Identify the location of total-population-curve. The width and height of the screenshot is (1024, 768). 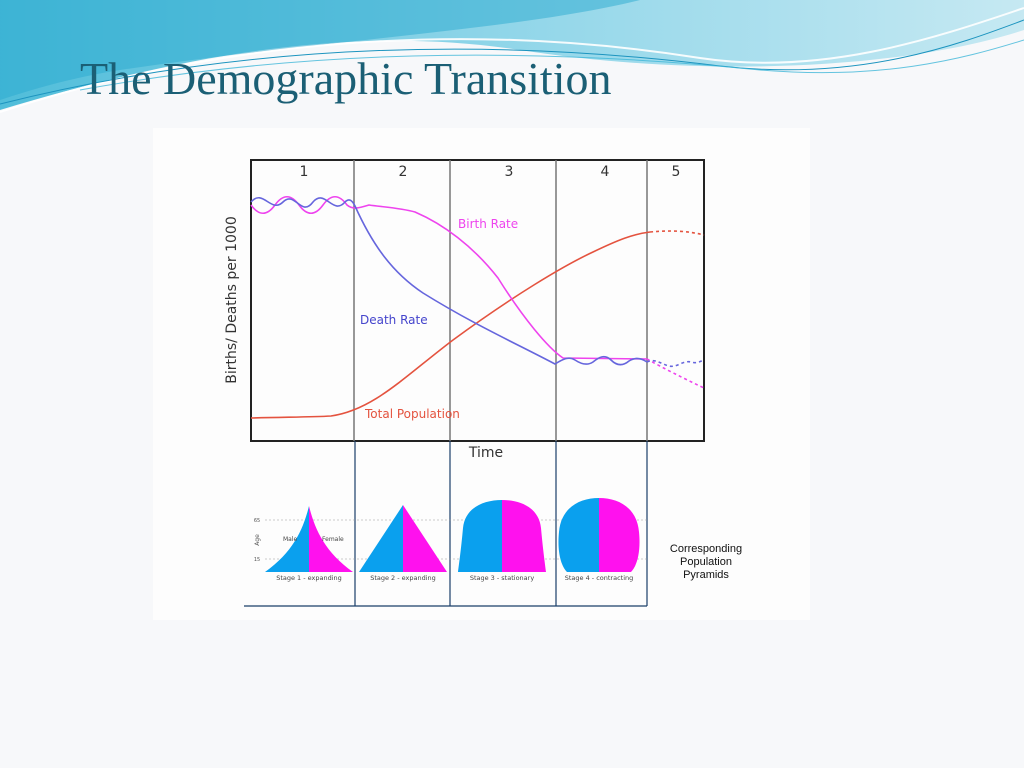
(450, 325).